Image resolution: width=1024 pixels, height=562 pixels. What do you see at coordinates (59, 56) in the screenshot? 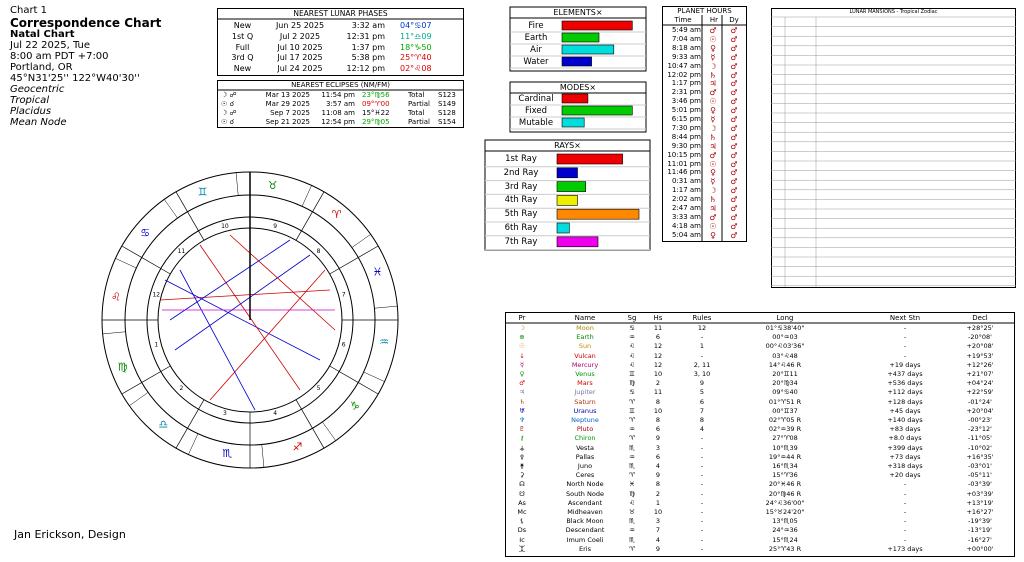
I see `header-line: 8:00 am PDT +7:00` at bounding box center [59, 56].